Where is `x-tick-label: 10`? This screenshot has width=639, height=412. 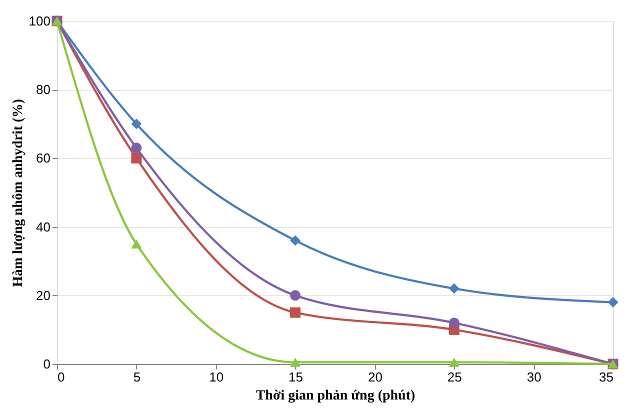
x-tick-label: 10 is located at coordinates (216, 377).